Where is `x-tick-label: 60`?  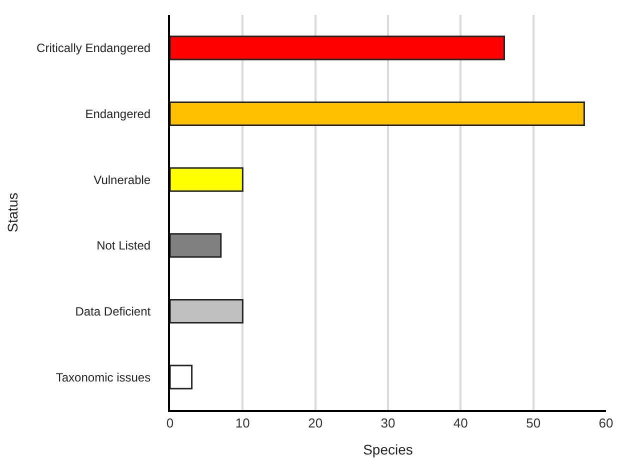
x-tick-label: 60 is located at coordinates (606, 423).